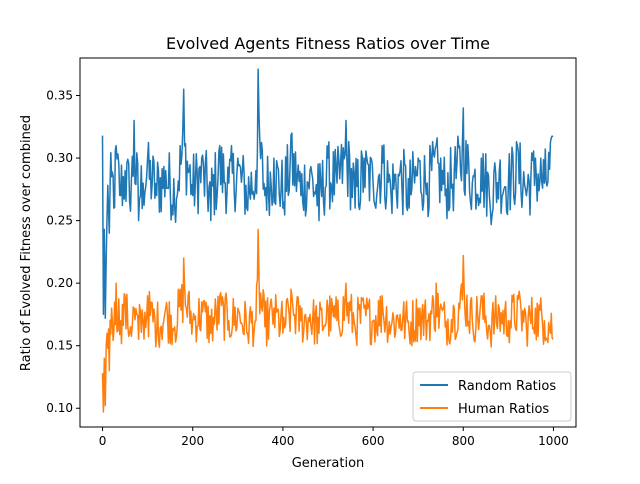 The image size is (640, 484). What do you see at coordinates (463, 441) in the screenshot?
I see `x-tick-label: 800` at bounding box center [463, 441].